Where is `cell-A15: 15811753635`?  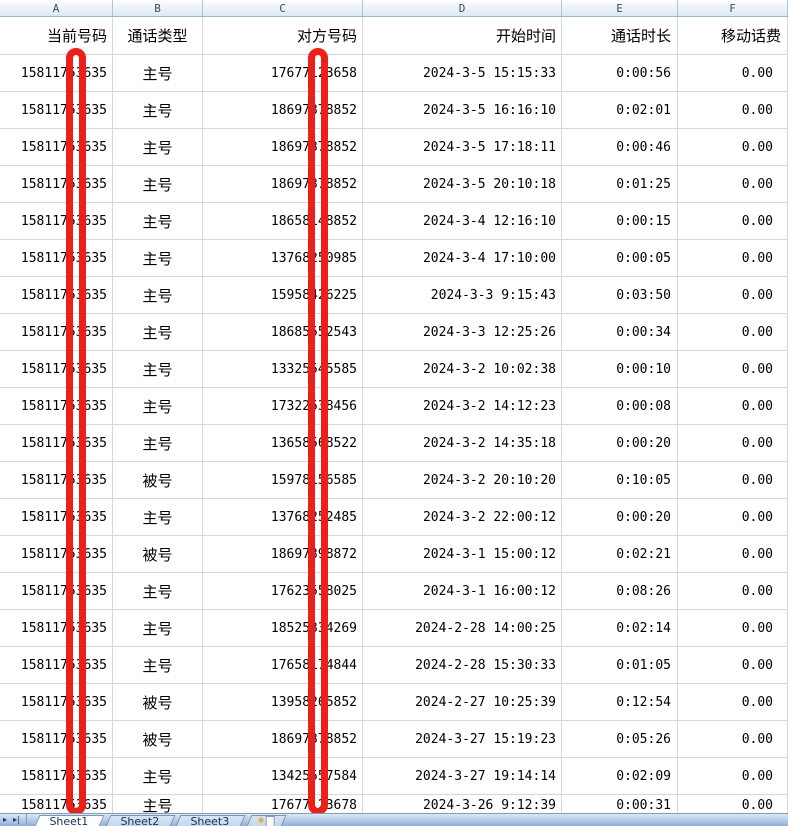 cell-A15: 15811753635 is located at coordinates (56, 554).